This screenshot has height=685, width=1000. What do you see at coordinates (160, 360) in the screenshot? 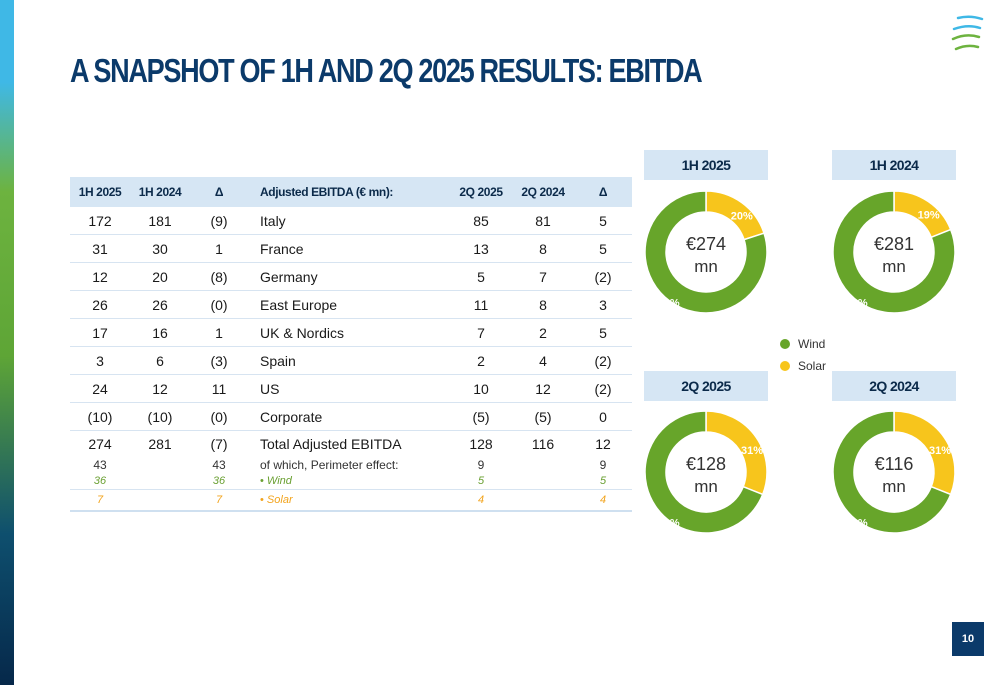
I see `cell: 6` at bounding box center [160, 360].